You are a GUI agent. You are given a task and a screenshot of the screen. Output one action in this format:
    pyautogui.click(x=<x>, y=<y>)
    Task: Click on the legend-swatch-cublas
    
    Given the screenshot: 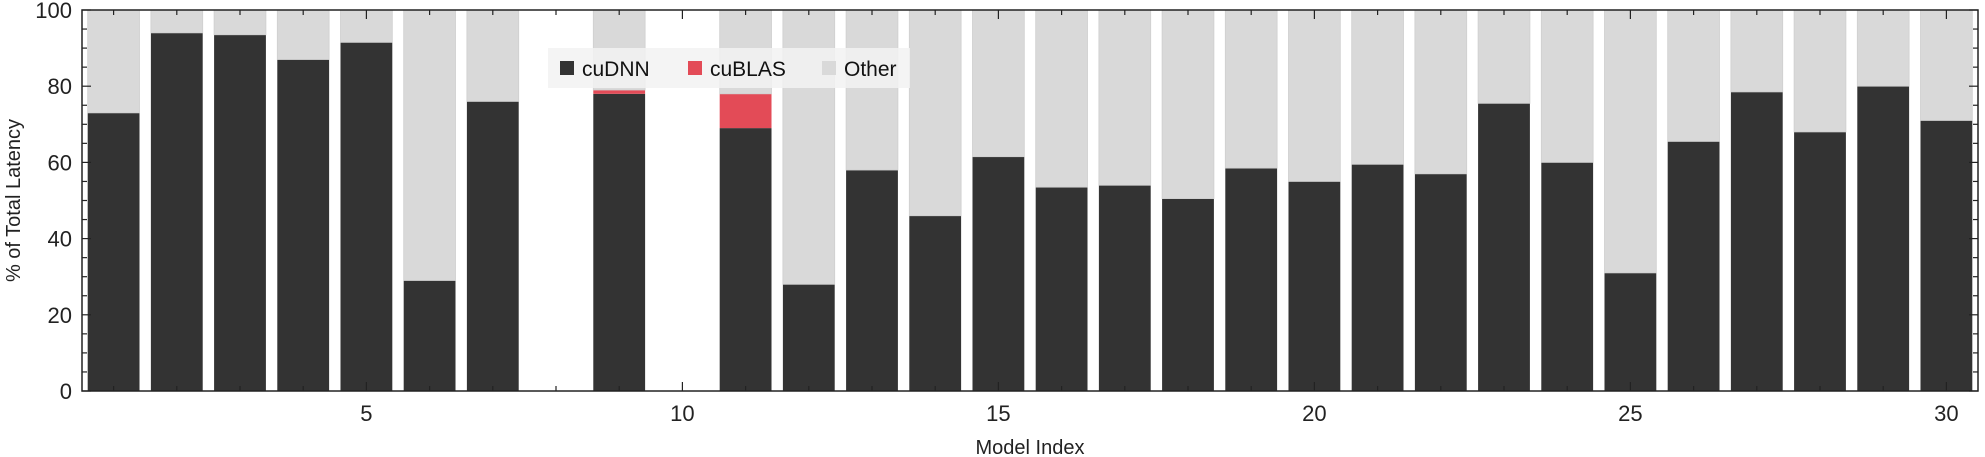 What is the action you would take?
    pyautogui.click(x=695, y=68)
    